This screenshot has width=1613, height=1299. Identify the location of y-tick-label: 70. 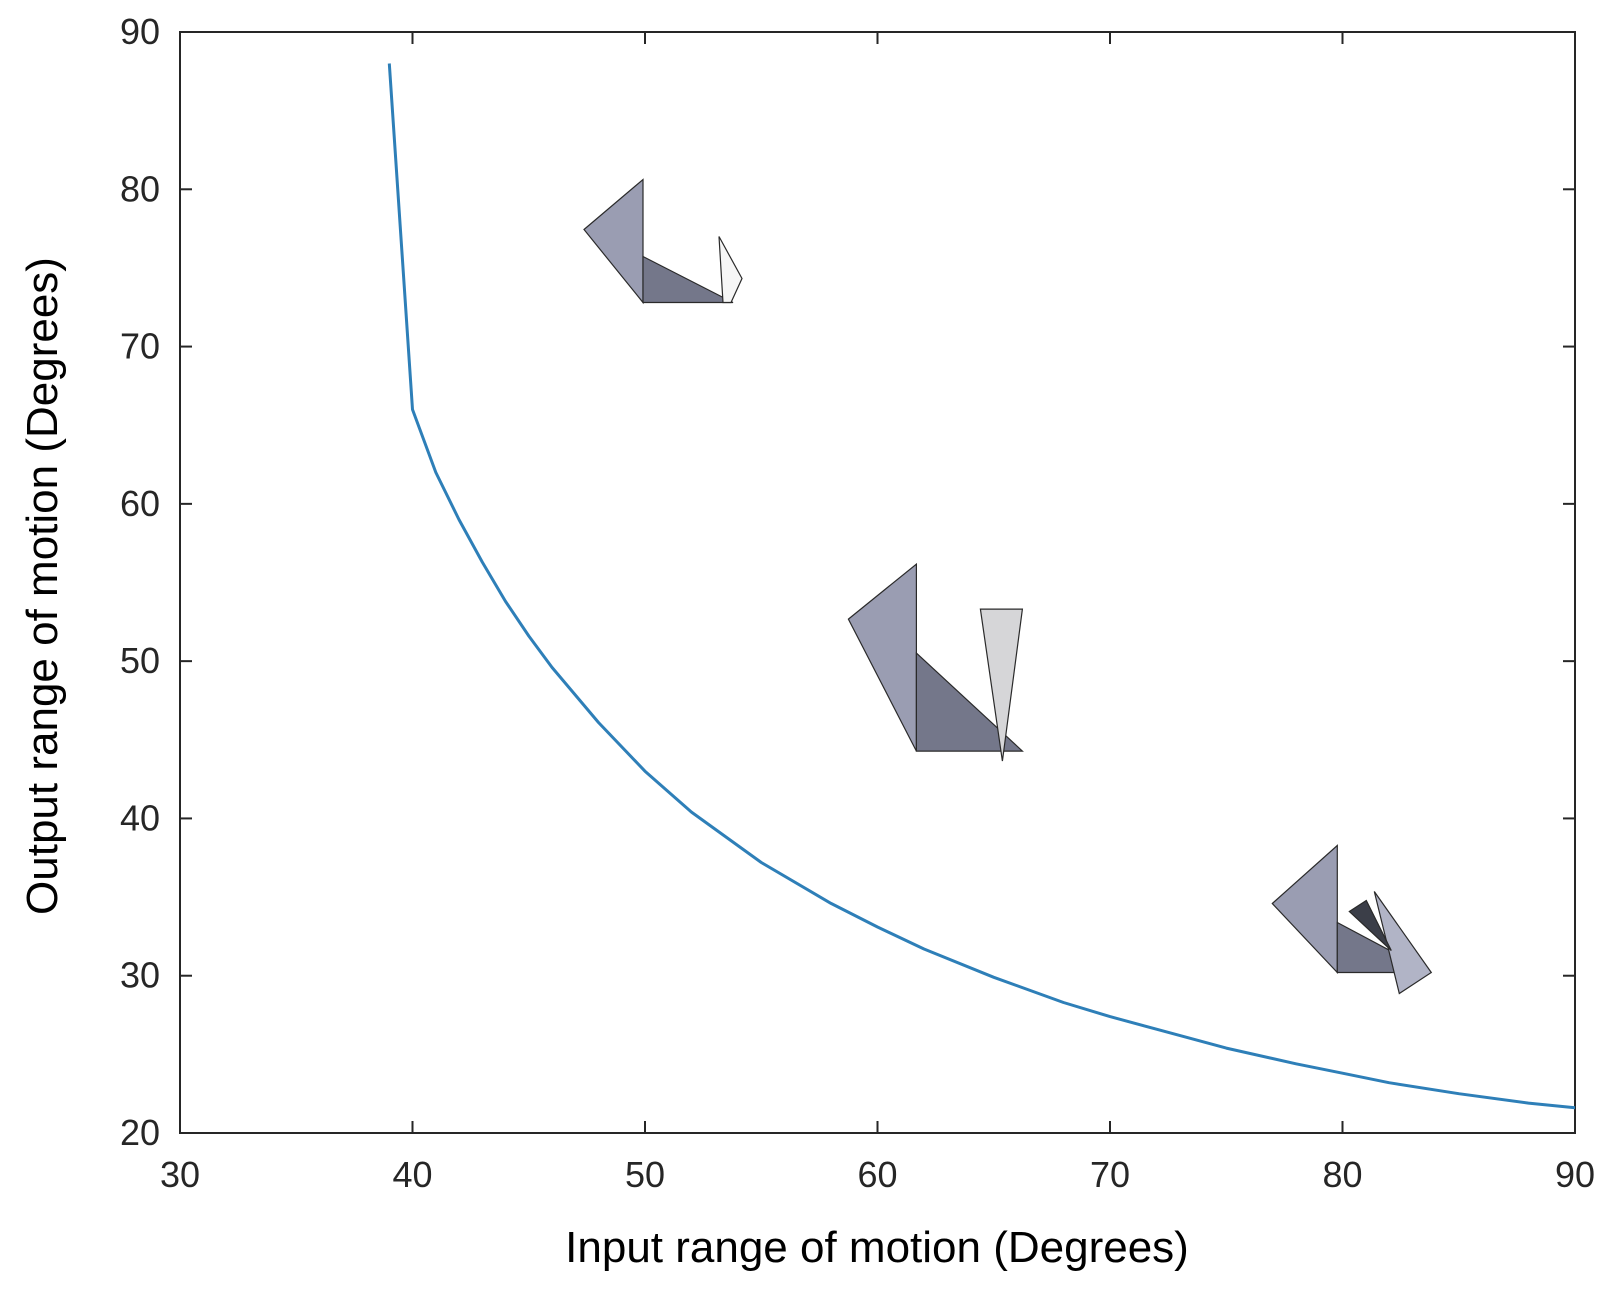
(140, 346).